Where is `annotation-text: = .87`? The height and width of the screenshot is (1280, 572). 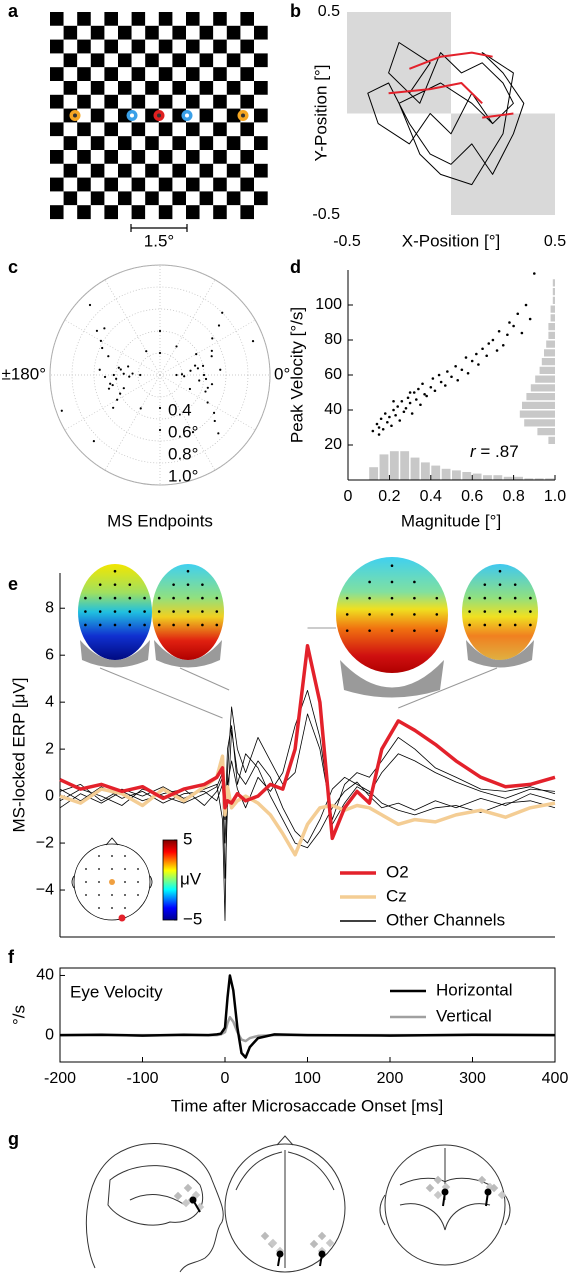
annotation-text: = .87 is located at coordinates (497, 451).